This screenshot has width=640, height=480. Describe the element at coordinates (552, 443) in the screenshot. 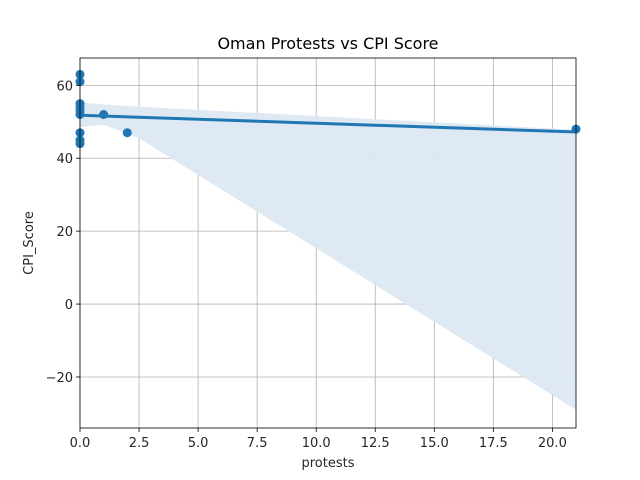

I see `x-tick-label: 20.0` at that location.